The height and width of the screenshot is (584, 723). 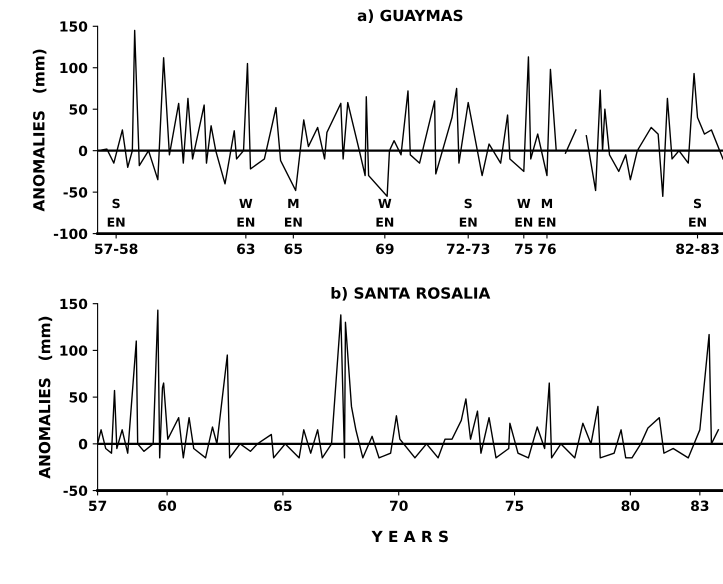 What do you see at coordinates (631, 506) in the screenshot?
I see `x-tick-label: 80` at bounding box center [631, 506].